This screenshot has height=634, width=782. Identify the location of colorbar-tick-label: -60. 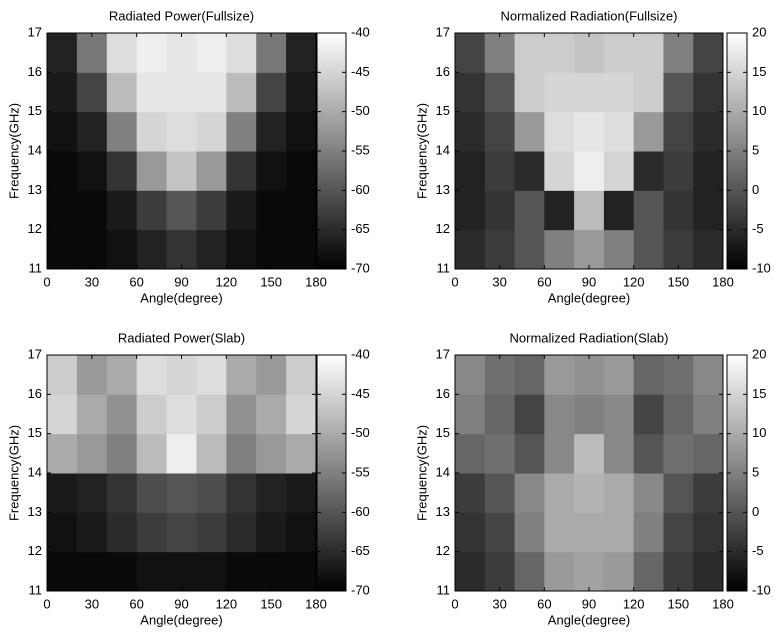
(360, 189).